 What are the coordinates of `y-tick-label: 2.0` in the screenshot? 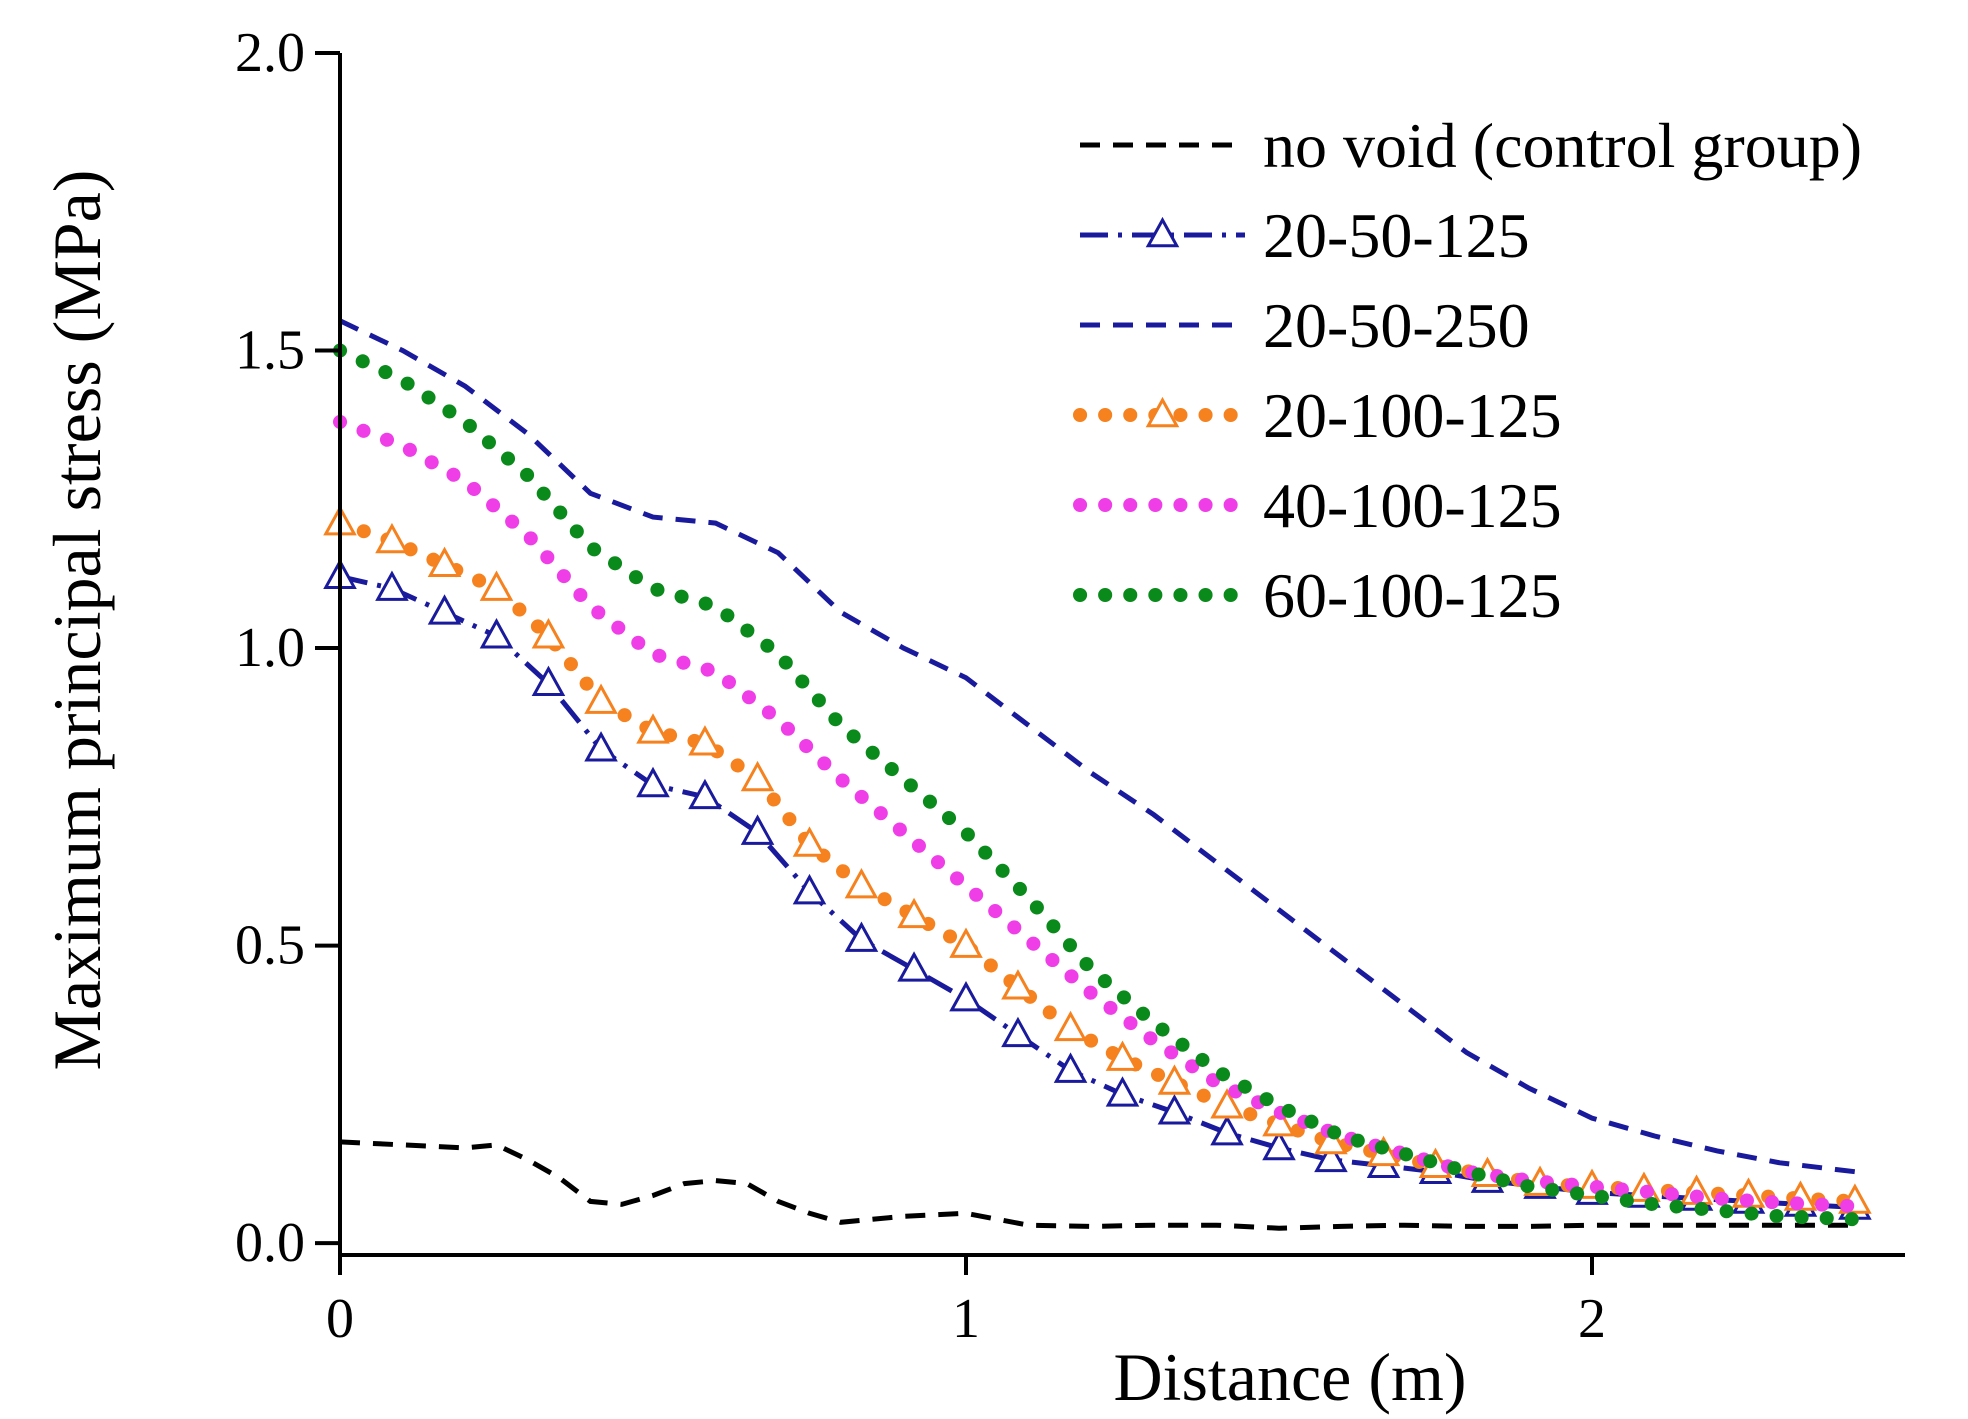 It's located at (270, 53).